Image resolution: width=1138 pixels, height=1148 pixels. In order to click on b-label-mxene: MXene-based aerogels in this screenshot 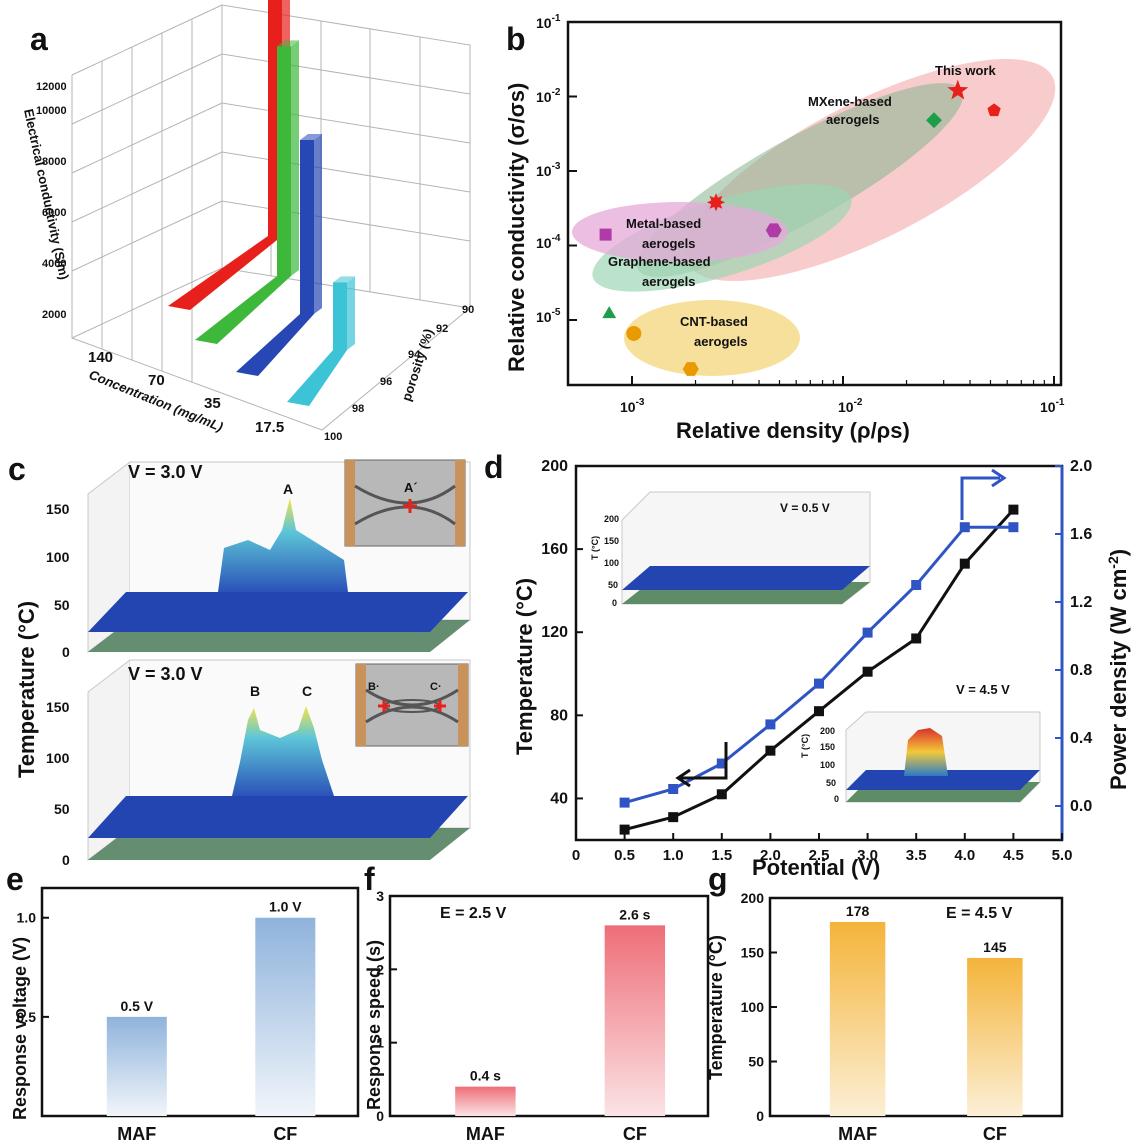, I will do `click(850, 110)`.